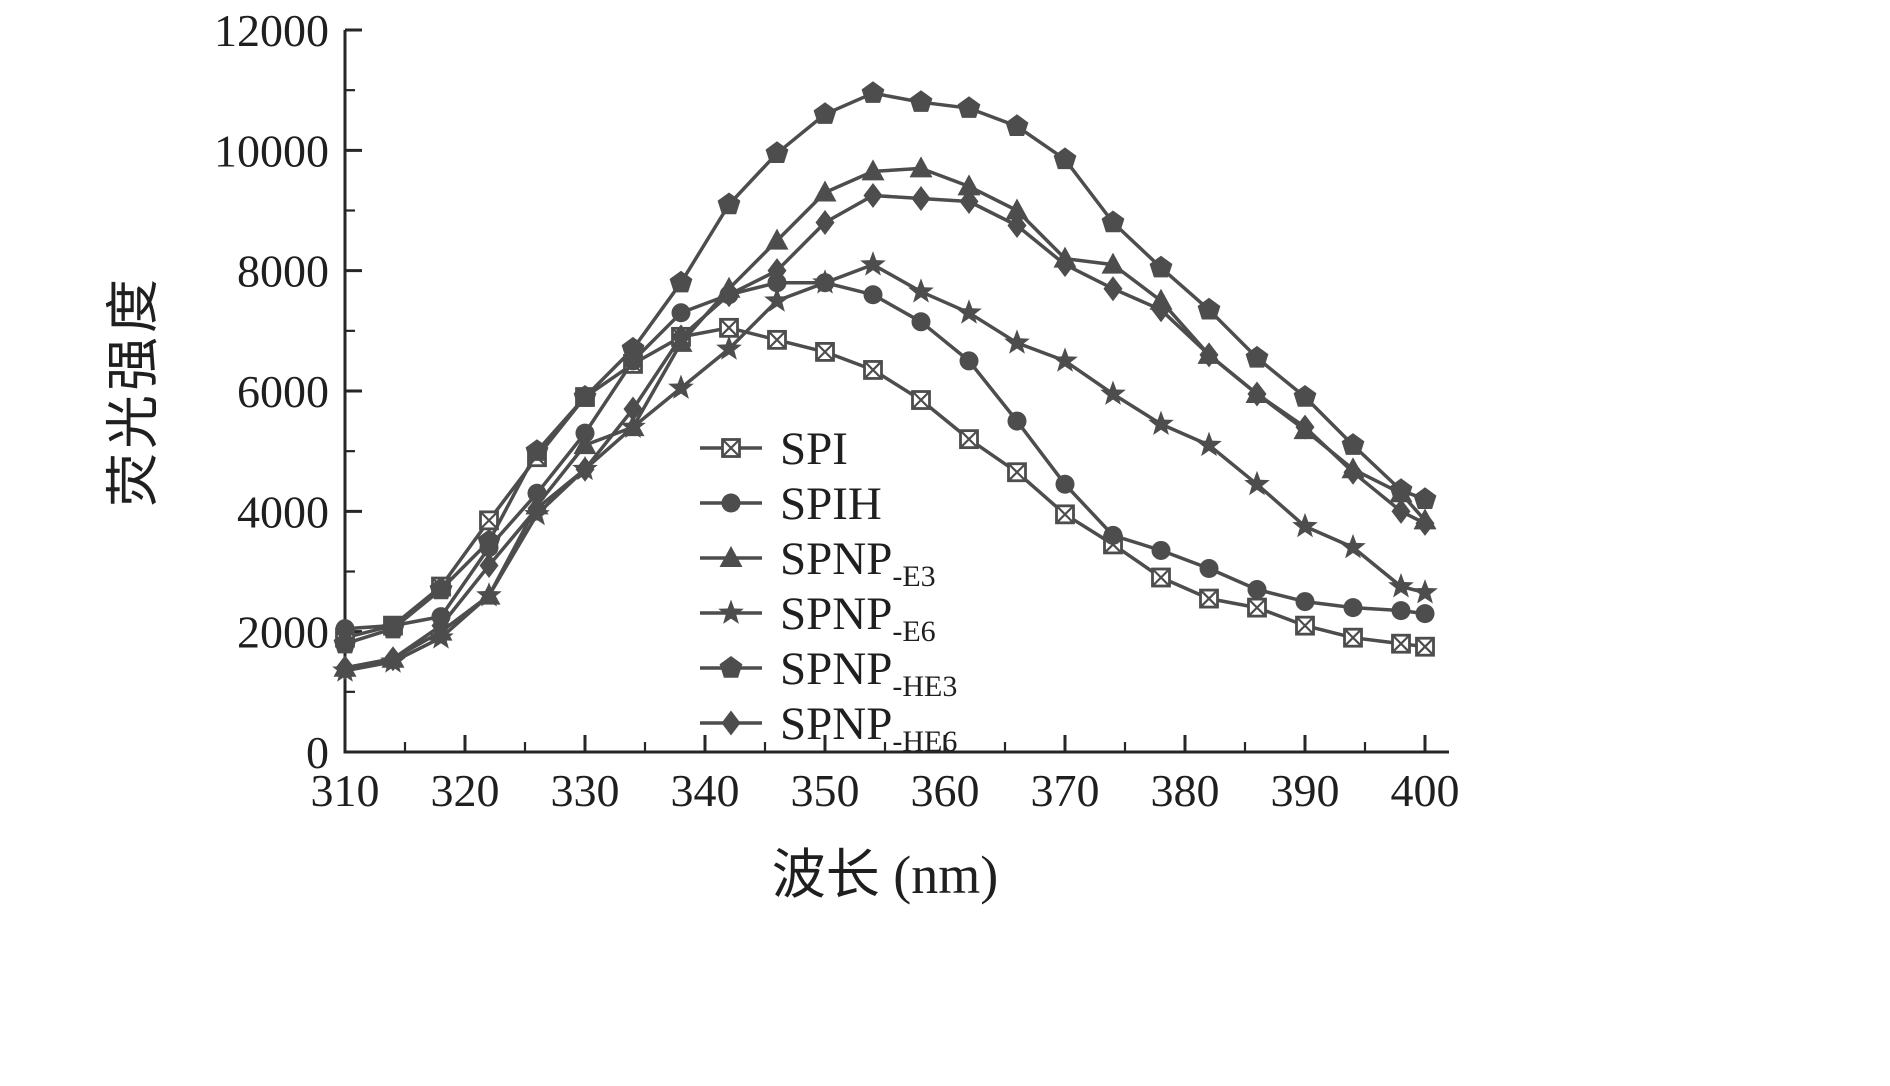 This screenshot has height=1086, width=1890. I want to click on legend-item-SPIH: SPIH, so click(791, 504).